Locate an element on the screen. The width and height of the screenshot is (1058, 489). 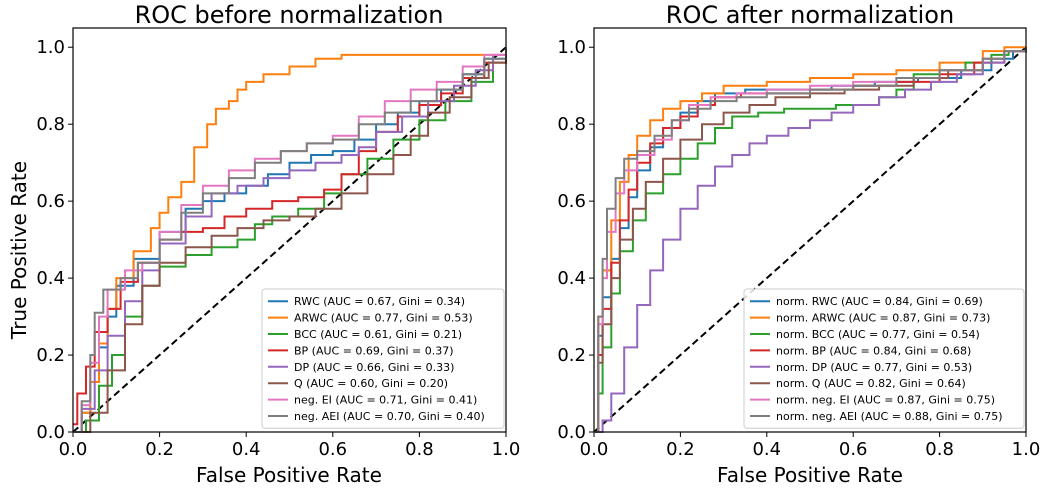
legend-label-before-3: BP (AUC = 0.69, Gini = 0.37) is located at coordinates (374, 350).